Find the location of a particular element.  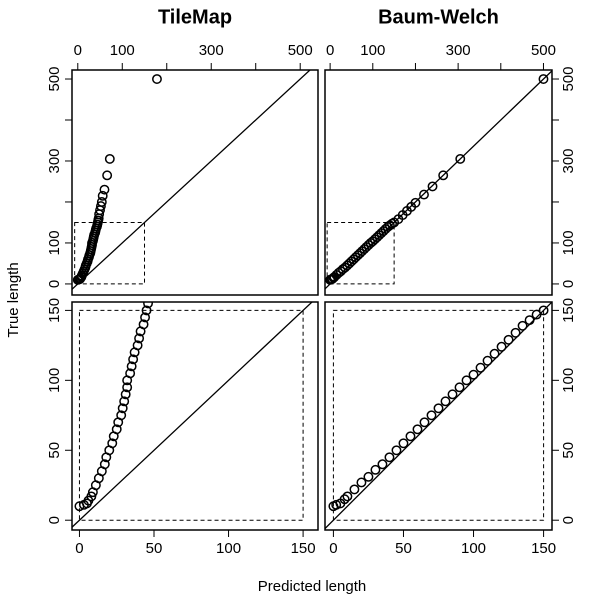

panel-title: TileMap is located at coordinates (195, 17).